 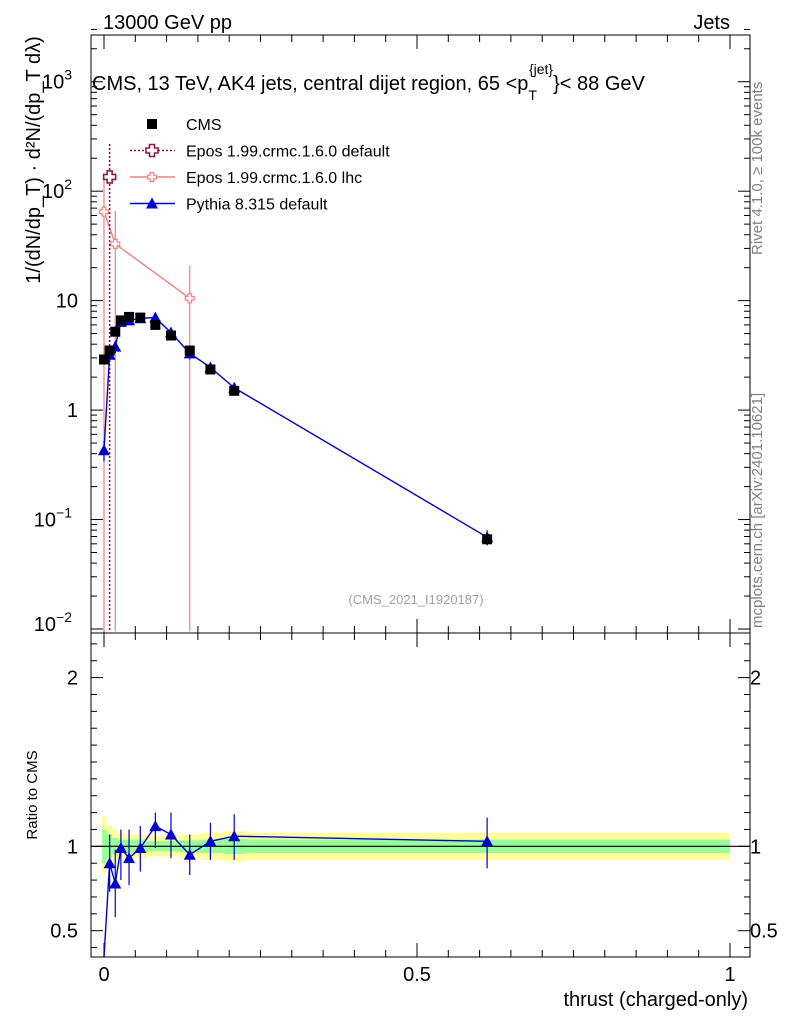 I want to click on legend-label: Epos 1.99.crmc.1.6.0 default, so click(x=288, y=152).